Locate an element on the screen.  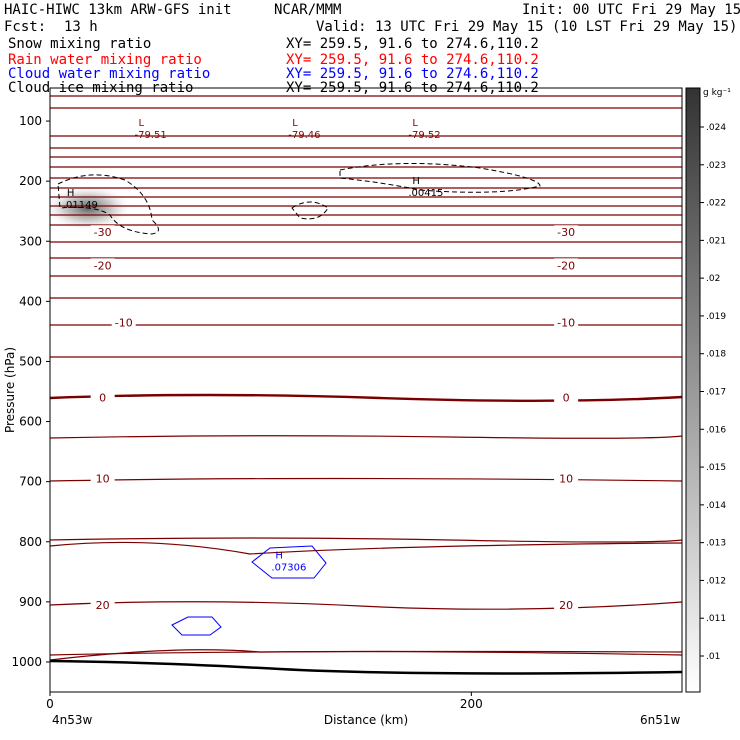
colorbar-unit: g kg⁻¹ is located at coordinates (717, 93).